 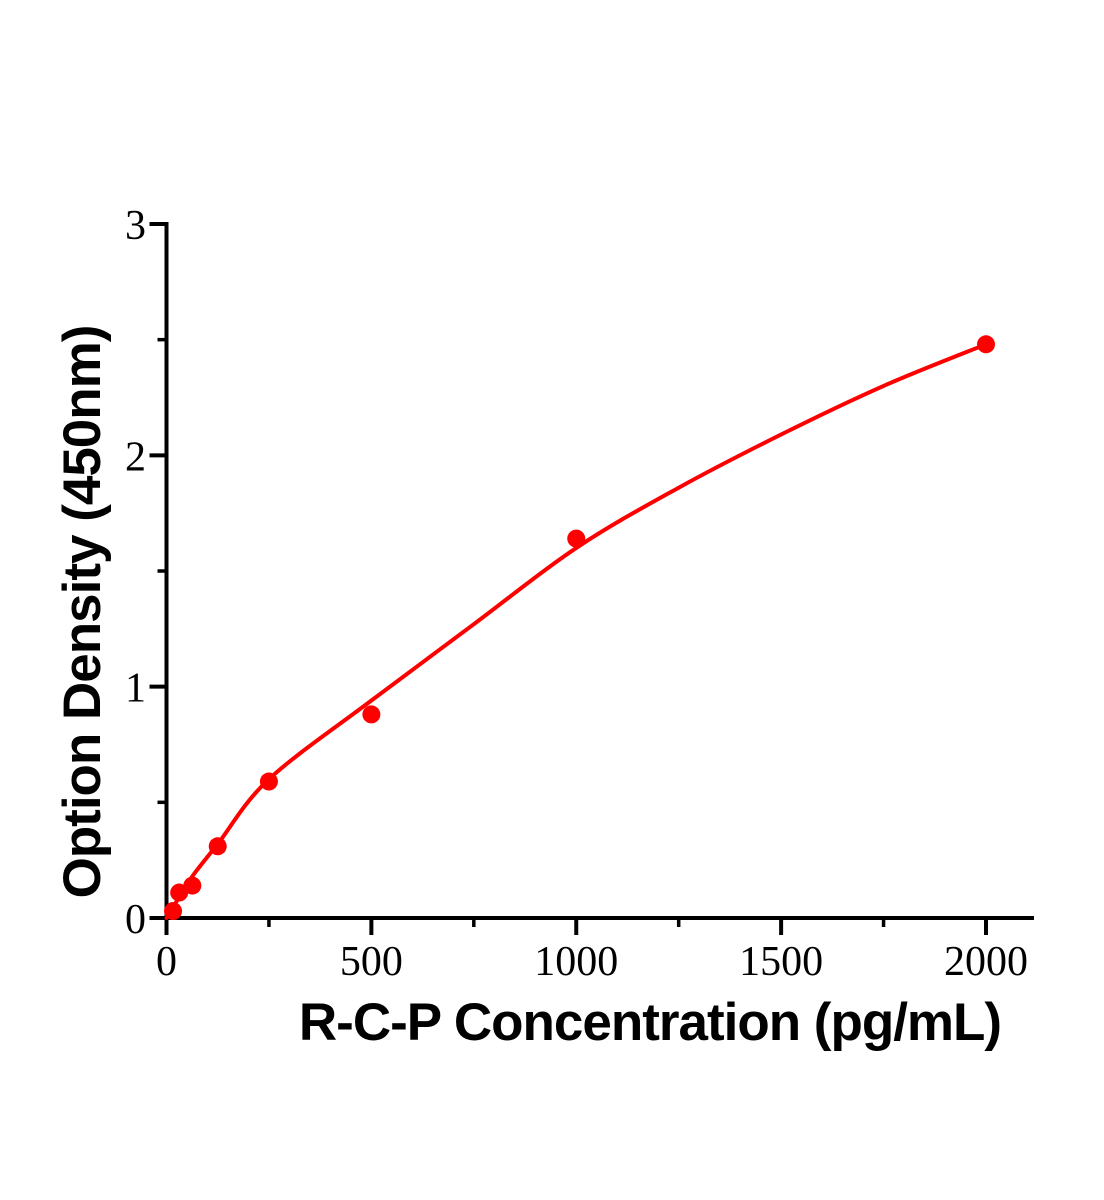 I want to click on y-tick-label: 3, so click(x=135, y=226).